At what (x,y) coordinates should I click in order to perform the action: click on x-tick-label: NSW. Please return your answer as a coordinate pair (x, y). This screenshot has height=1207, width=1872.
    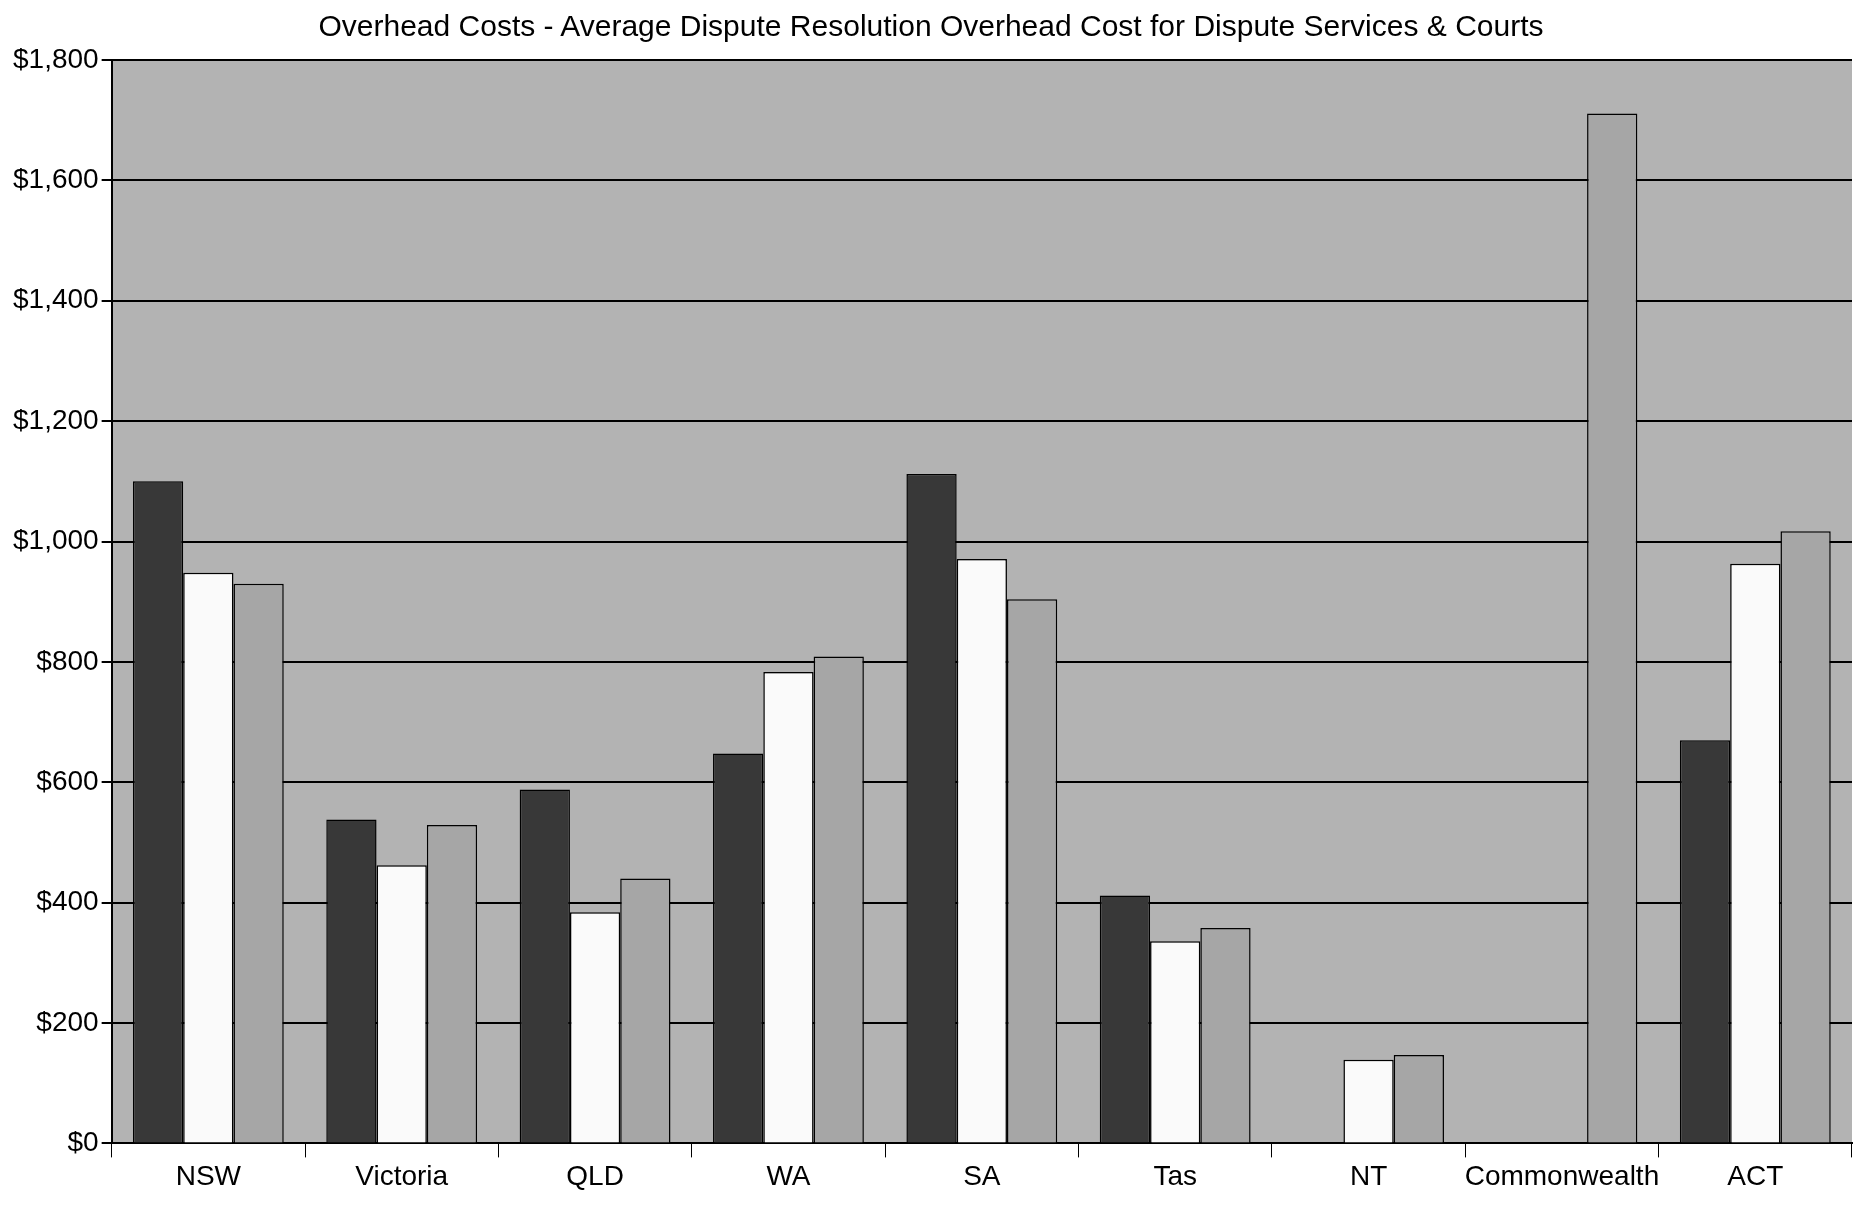
    Looking at the image, I should click on (208, 1175).